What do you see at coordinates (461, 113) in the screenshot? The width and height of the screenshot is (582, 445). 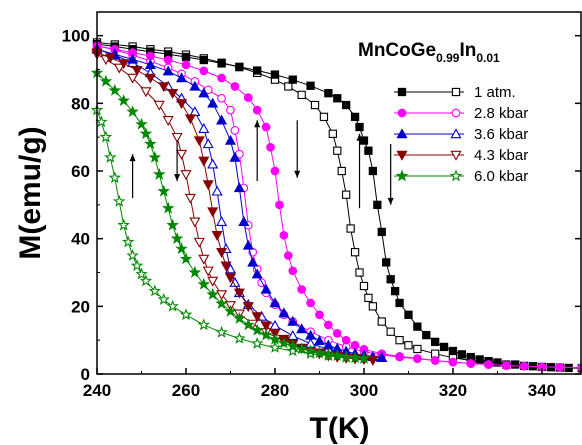 I see `legend-entry: 2.8 kbar` at bounding box center [461, 113].